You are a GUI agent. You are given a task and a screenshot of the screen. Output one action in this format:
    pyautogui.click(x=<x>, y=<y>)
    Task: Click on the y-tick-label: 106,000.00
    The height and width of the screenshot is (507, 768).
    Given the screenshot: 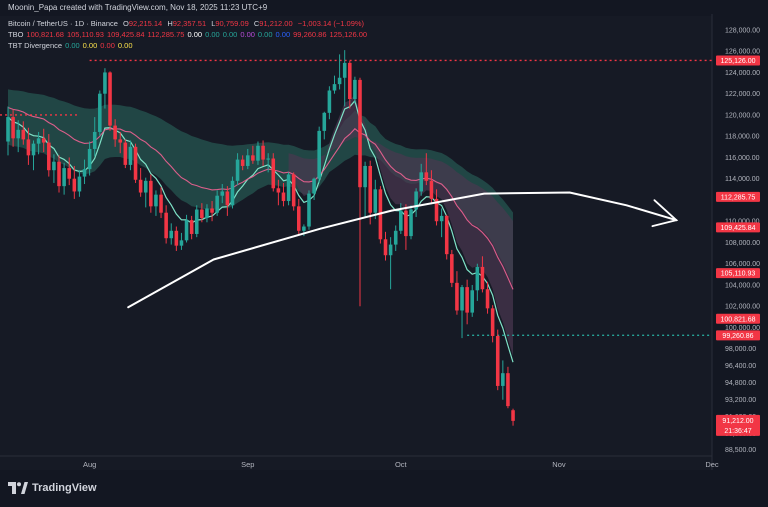 What is the action you would take?
    pyautogui.click(x=742, y=264)
    